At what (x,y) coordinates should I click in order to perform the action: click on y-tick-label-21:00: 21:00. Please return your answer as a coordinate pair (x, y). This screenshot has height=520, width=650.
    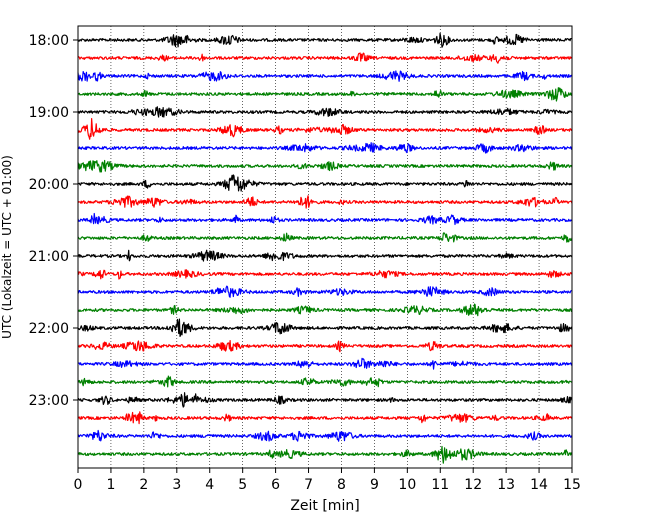
    Looking at the image, I should click on (49, 257).